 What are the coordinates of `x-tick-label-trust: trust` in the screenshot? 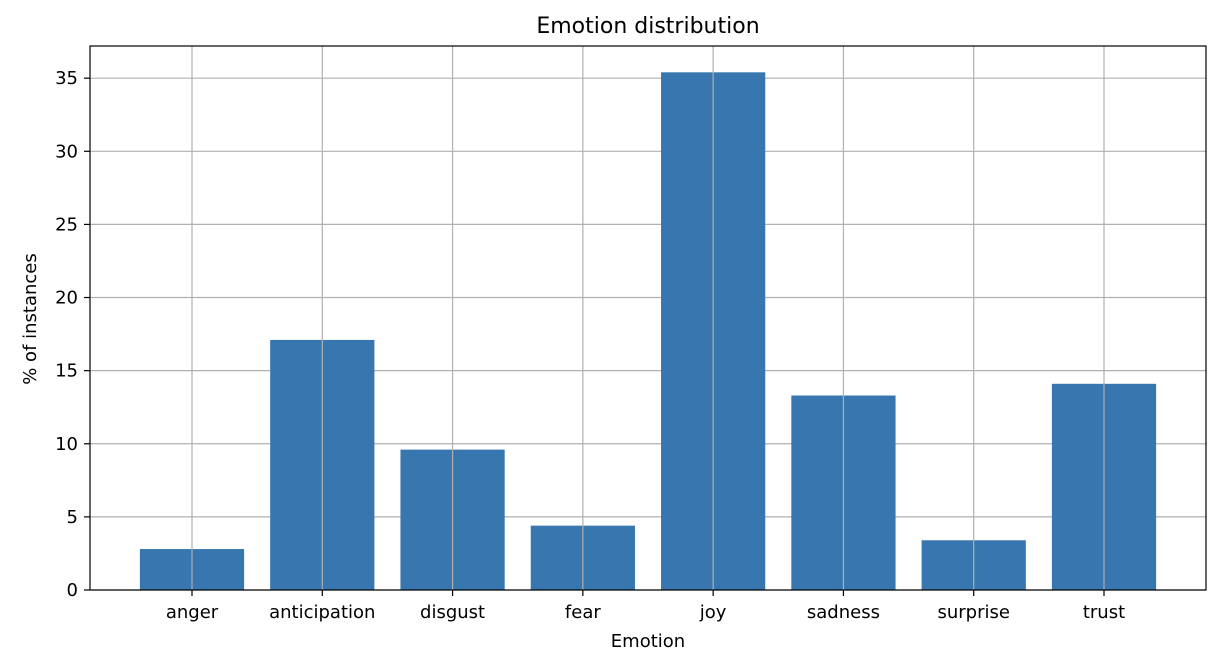 It's located at (1104, 612).